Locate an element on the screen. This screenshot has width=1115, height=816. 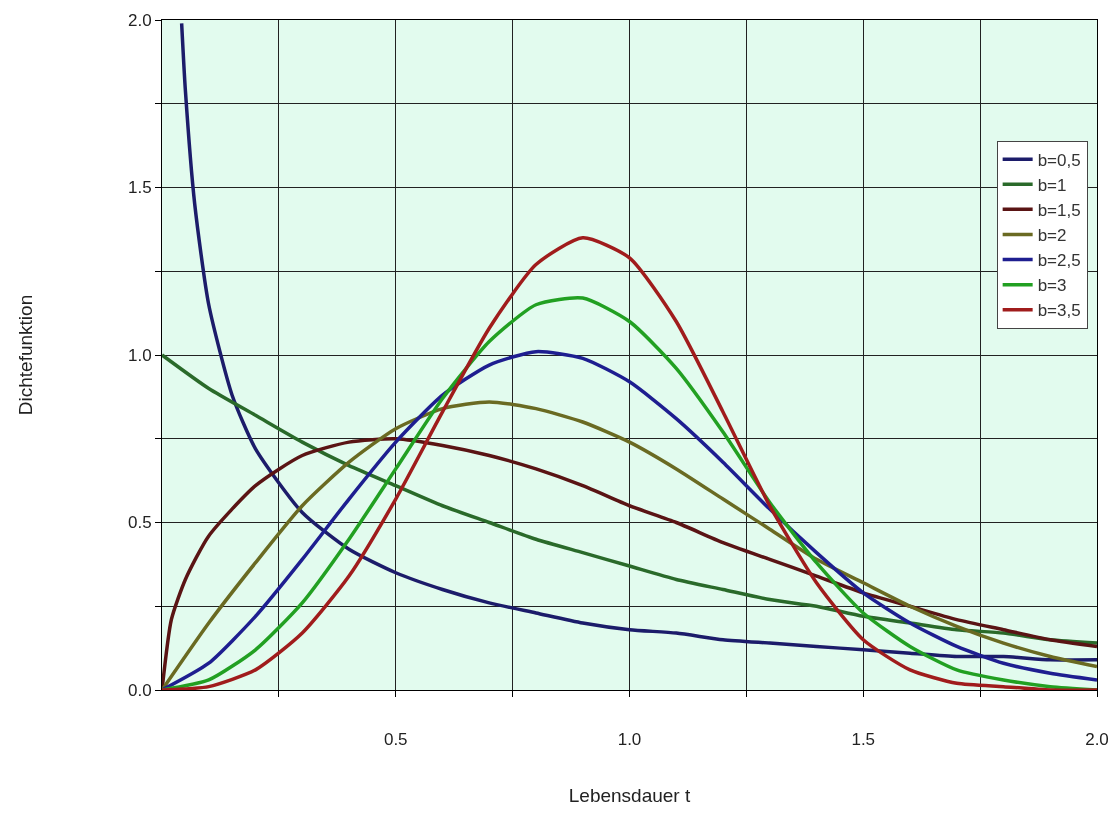
legend-label: b=3 is located at coordinates (1052, 286).